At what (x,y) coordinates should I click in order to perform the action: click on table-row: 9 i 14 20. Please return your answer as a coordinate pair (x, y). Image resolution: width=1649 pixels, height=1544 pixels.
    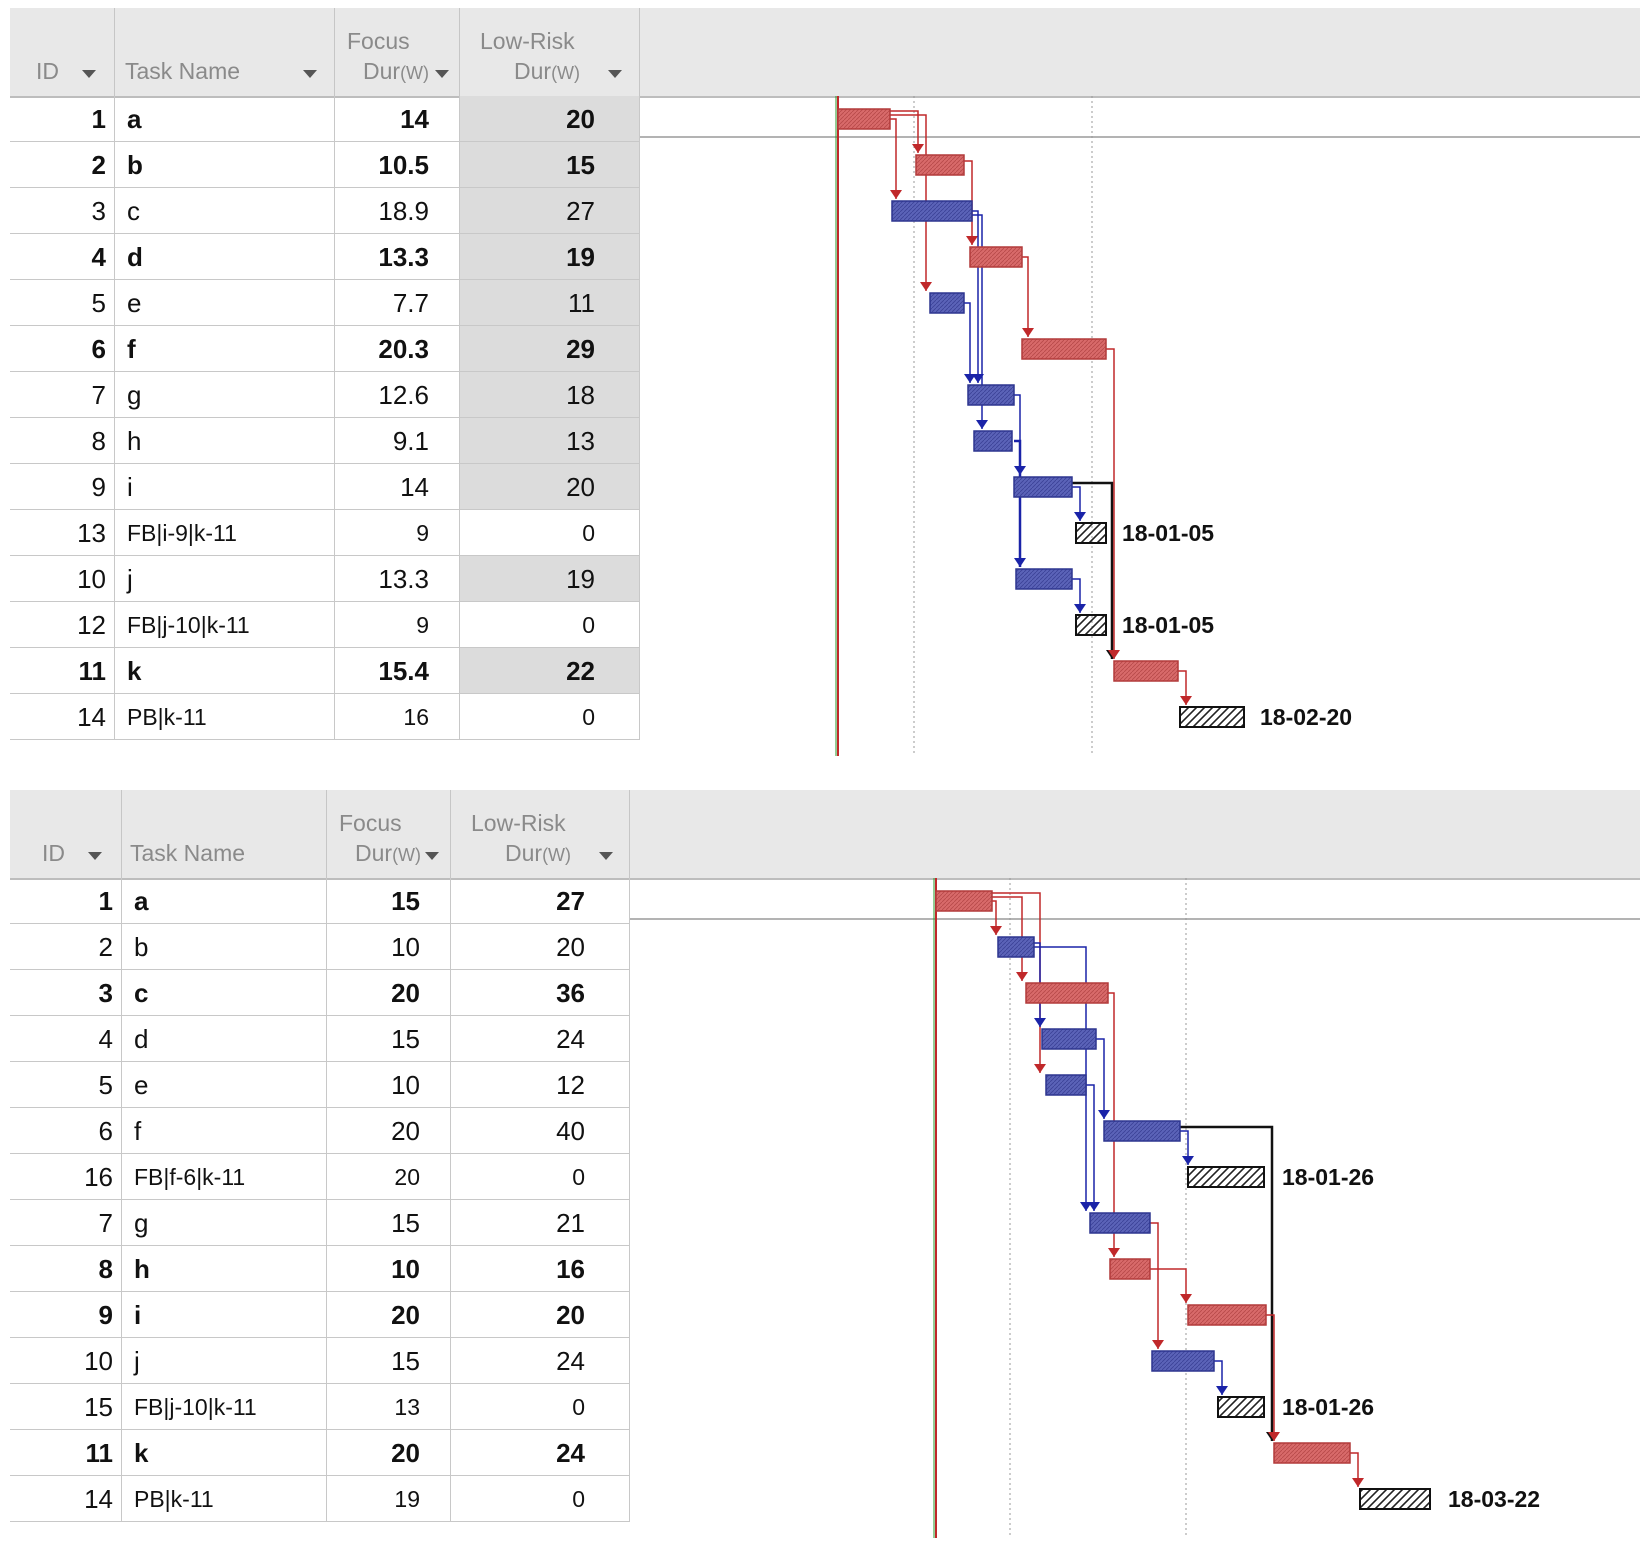
    Looking at the image, I should click on (325, 487).